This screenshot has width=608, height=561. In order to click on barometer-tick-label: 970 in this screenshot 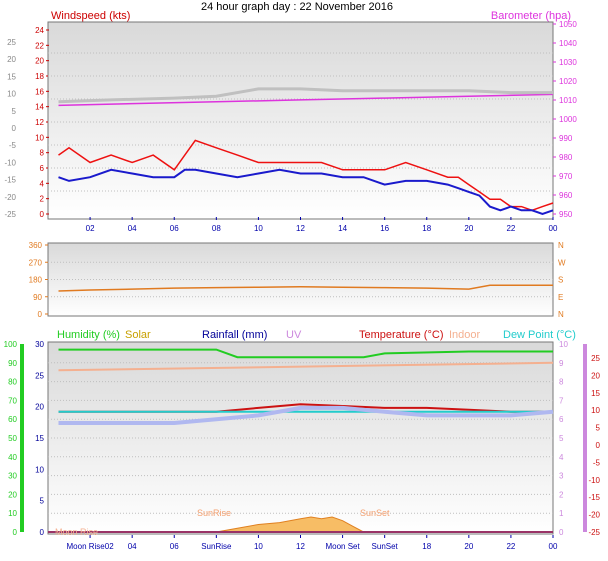, I will do `click(566, 176)`.